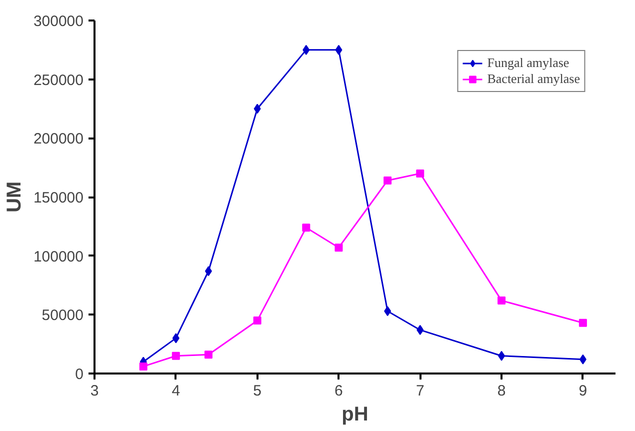 The image size is (635, 431). Describe the element at coordinates (257, 391) in the screenshot. I see `x-tick-label: 5` at that location.